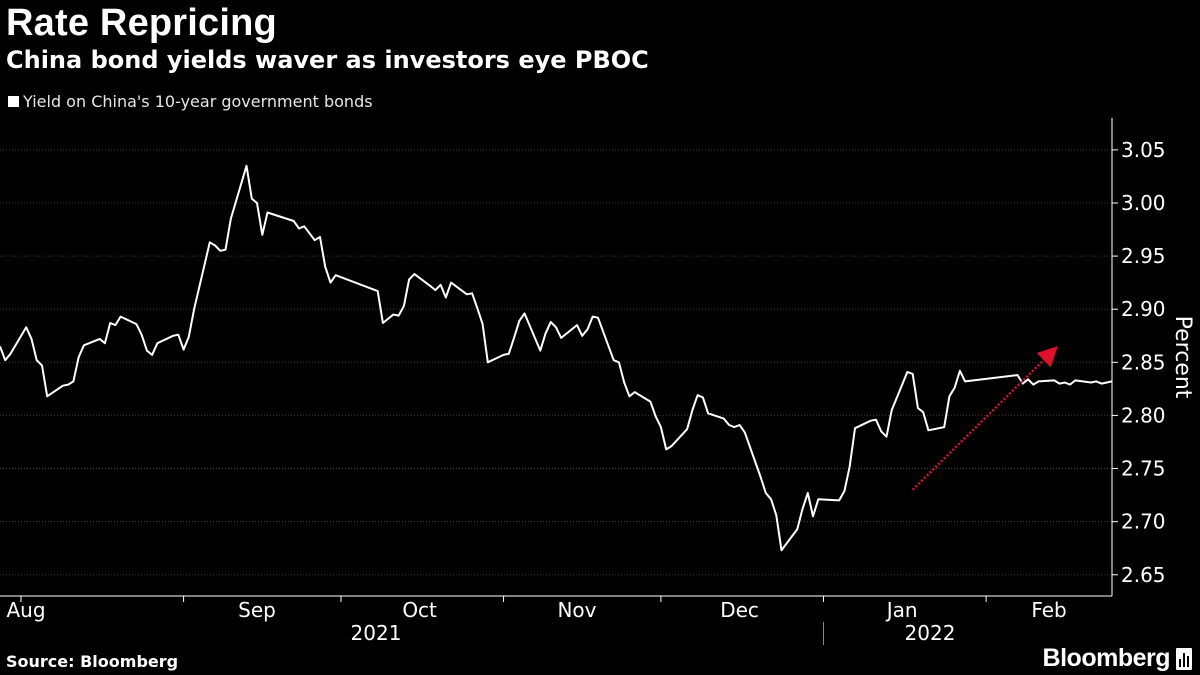 Image resolution: width=1200 pixels, height=675 pixels. What do you see at coordinates (739, 610) in the screenshot?
I see `x-tick-label: Dec` at bounding box center [739, 610].